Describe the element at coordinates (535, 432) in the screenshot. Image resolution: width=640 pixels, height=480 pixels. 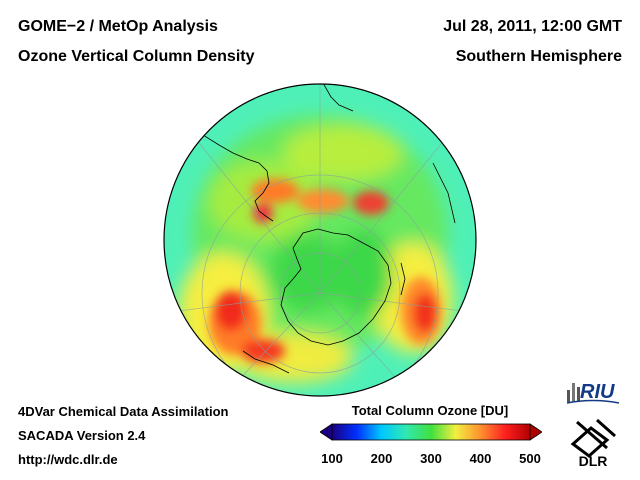
I see `colorbar-high-arrow` at that location.